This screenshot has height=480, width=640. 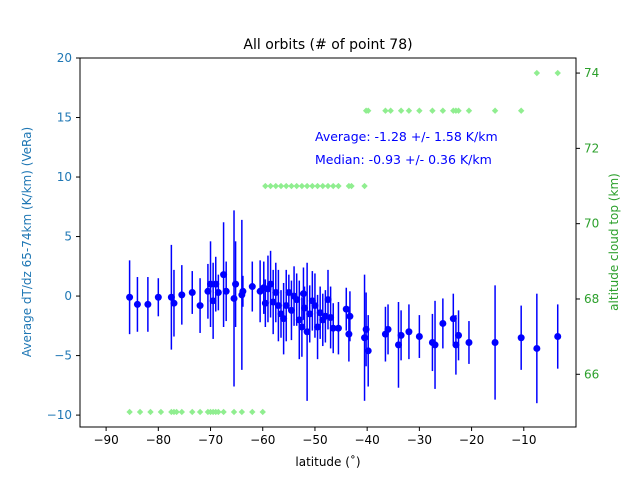 I want to click on x-tick-label: −60, so click(x=262, y=440).